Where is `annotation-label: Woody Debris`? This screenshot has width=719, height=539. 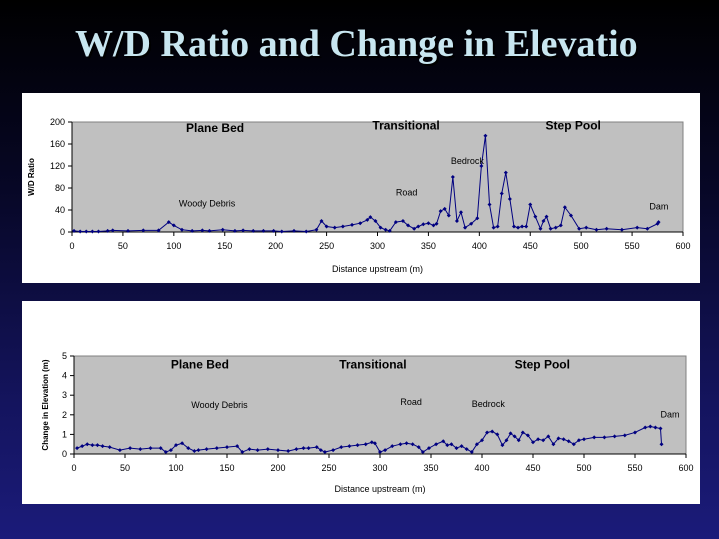
annotation-label: Woody Debris is located at coordinates (207, 204).